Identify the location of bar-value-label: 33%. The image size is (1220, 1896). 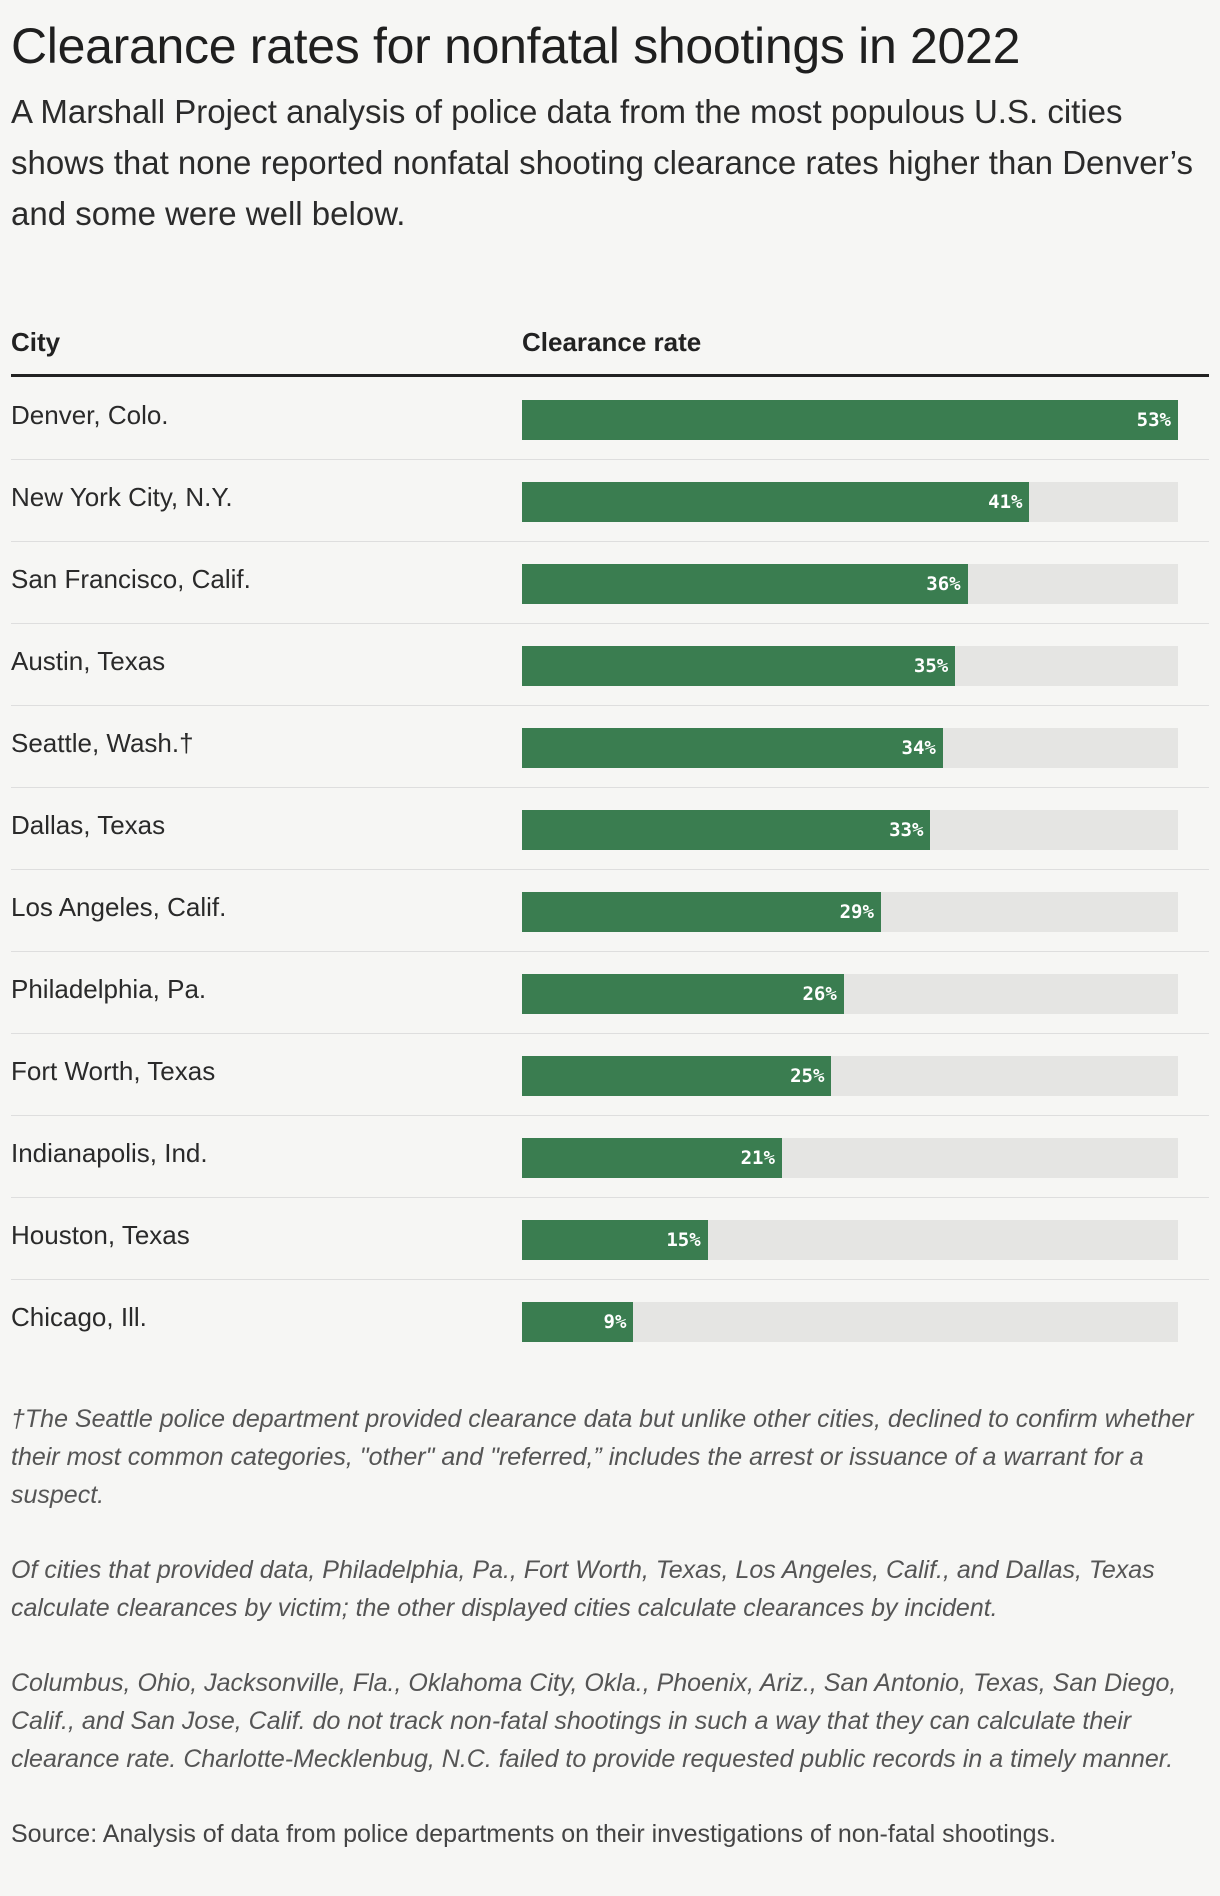
(906, 830).